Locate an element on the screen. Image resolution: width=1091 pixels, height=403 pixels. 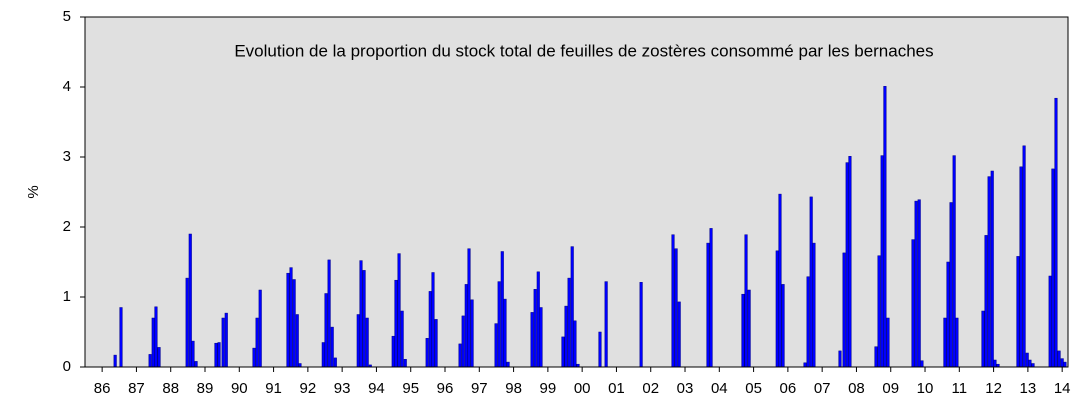
x-tick-label: 01 is located at coordinates (616, 388).